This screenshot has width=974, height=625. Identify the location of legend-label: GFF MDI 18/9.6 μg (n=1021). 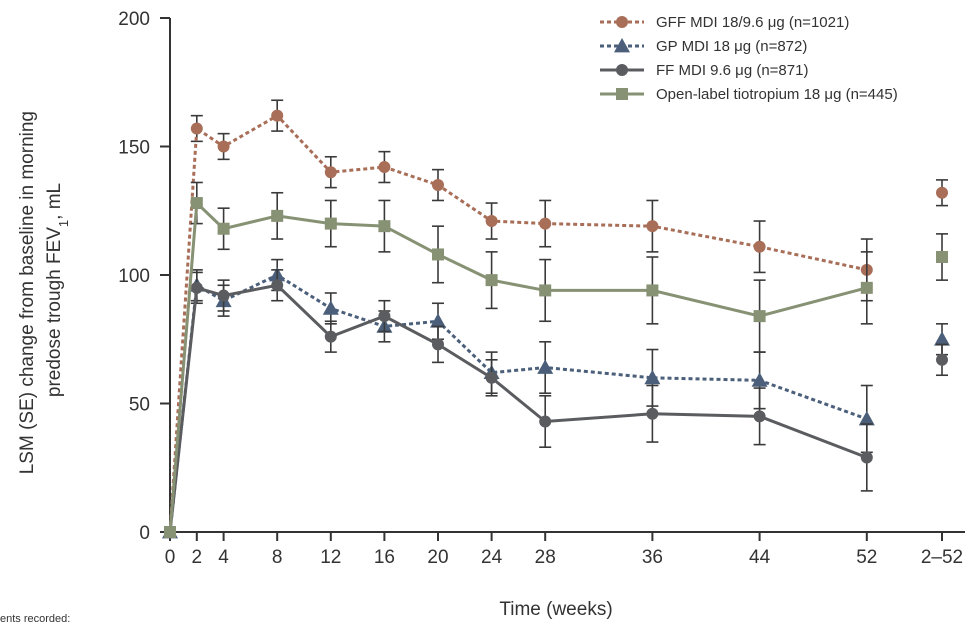
(752, 22).